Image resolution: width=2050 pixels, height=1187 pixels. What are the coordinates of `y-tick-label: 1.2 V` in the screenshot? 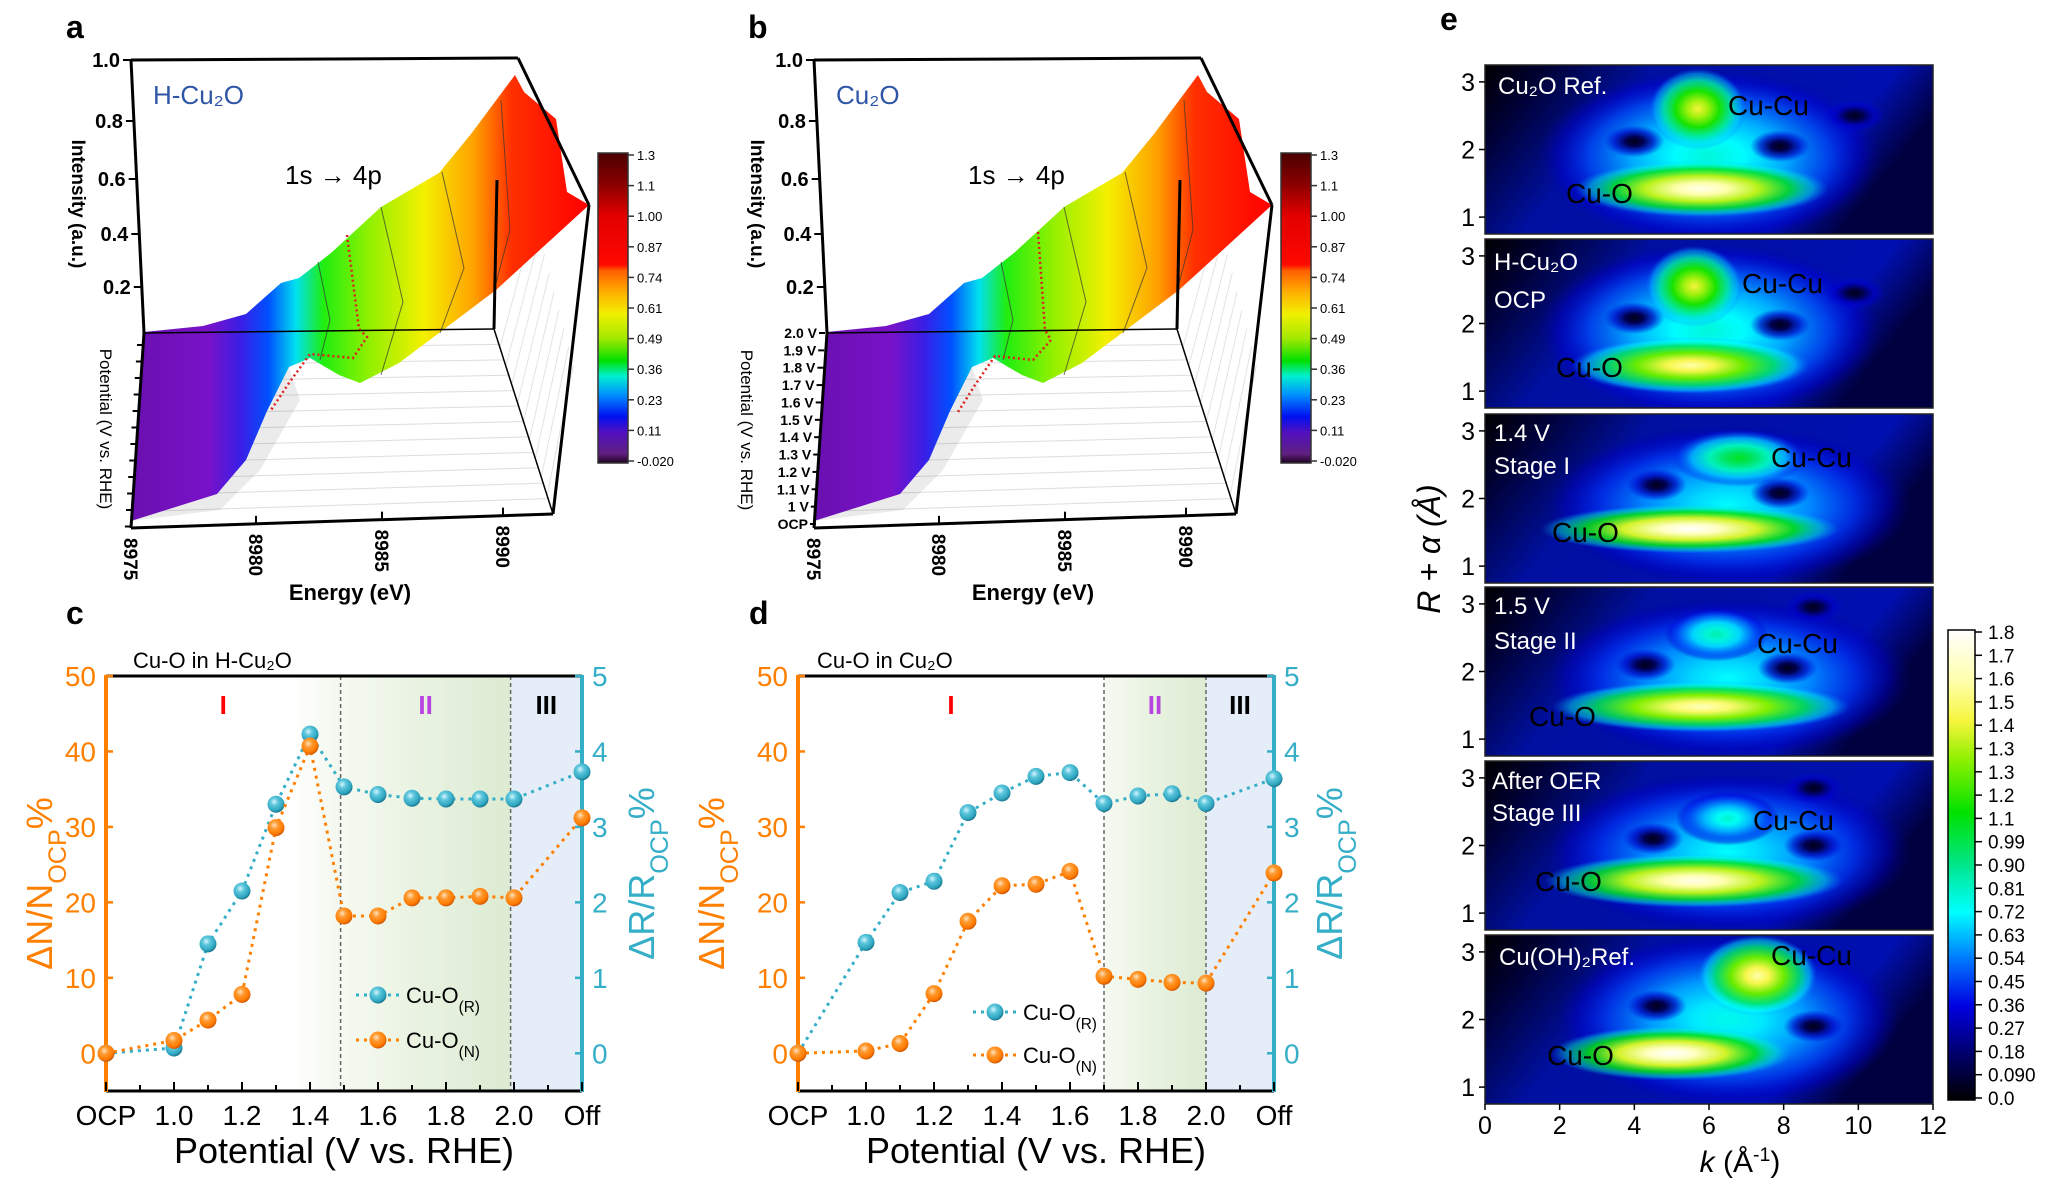 It's located at (794, 472).